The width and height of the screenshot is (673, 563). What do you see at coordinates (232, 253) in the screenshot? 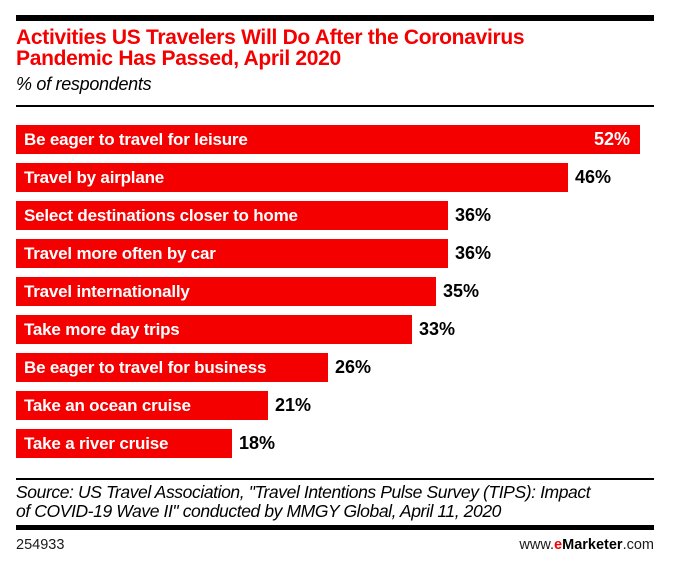
I see `bar: Travel more often by car` at bounding box center [232, 253].